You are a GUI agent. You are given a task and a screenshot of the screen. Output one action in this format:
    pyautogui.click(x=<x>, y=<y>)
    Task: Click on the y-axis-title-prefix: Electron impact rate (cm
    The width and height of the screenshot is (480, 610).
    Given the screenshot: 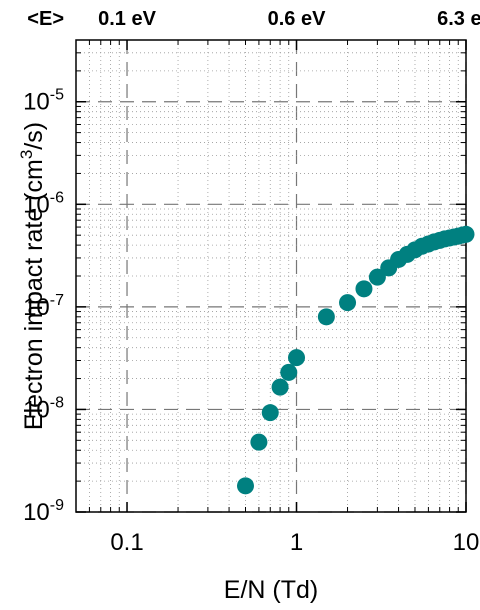 What is the action you would take?
    pyautogui.click(x=34, y=294)
    